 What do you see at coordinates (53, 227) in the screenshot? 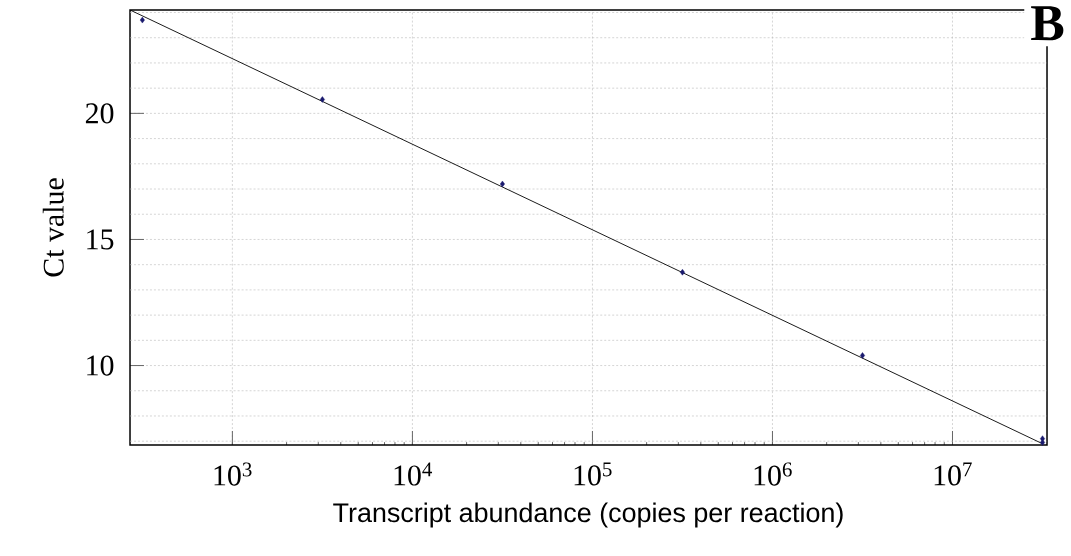
I see `y-axis-title: Ct value` at bounding box center [53, 227].